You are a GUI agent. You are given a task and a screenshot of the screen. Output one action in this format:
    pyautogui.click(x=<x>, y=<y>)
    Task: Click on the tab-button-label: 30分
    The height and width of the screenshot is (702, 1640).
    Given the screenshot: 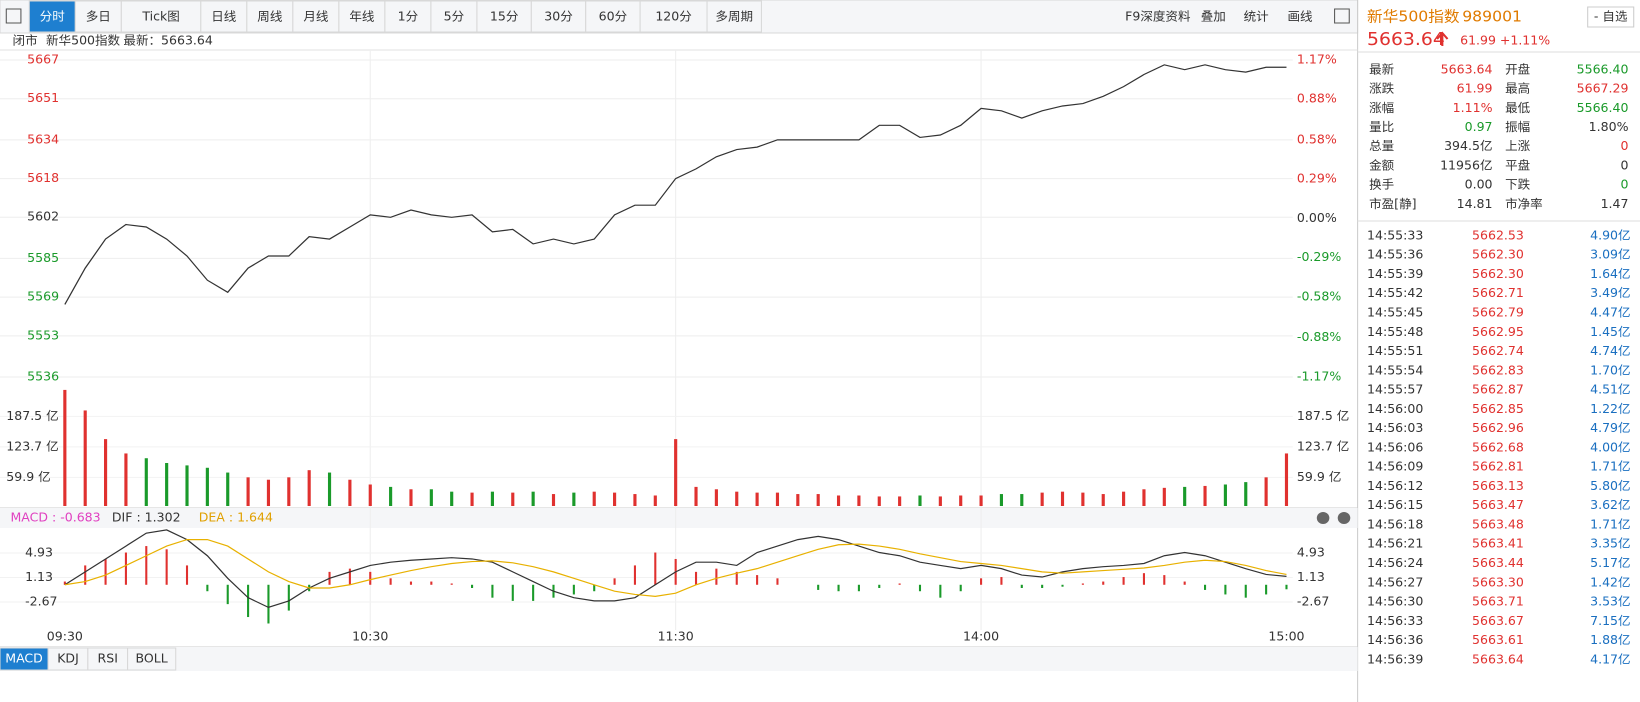 What is the action you would take?
    pyautogui.click(x=558, y=17)
    